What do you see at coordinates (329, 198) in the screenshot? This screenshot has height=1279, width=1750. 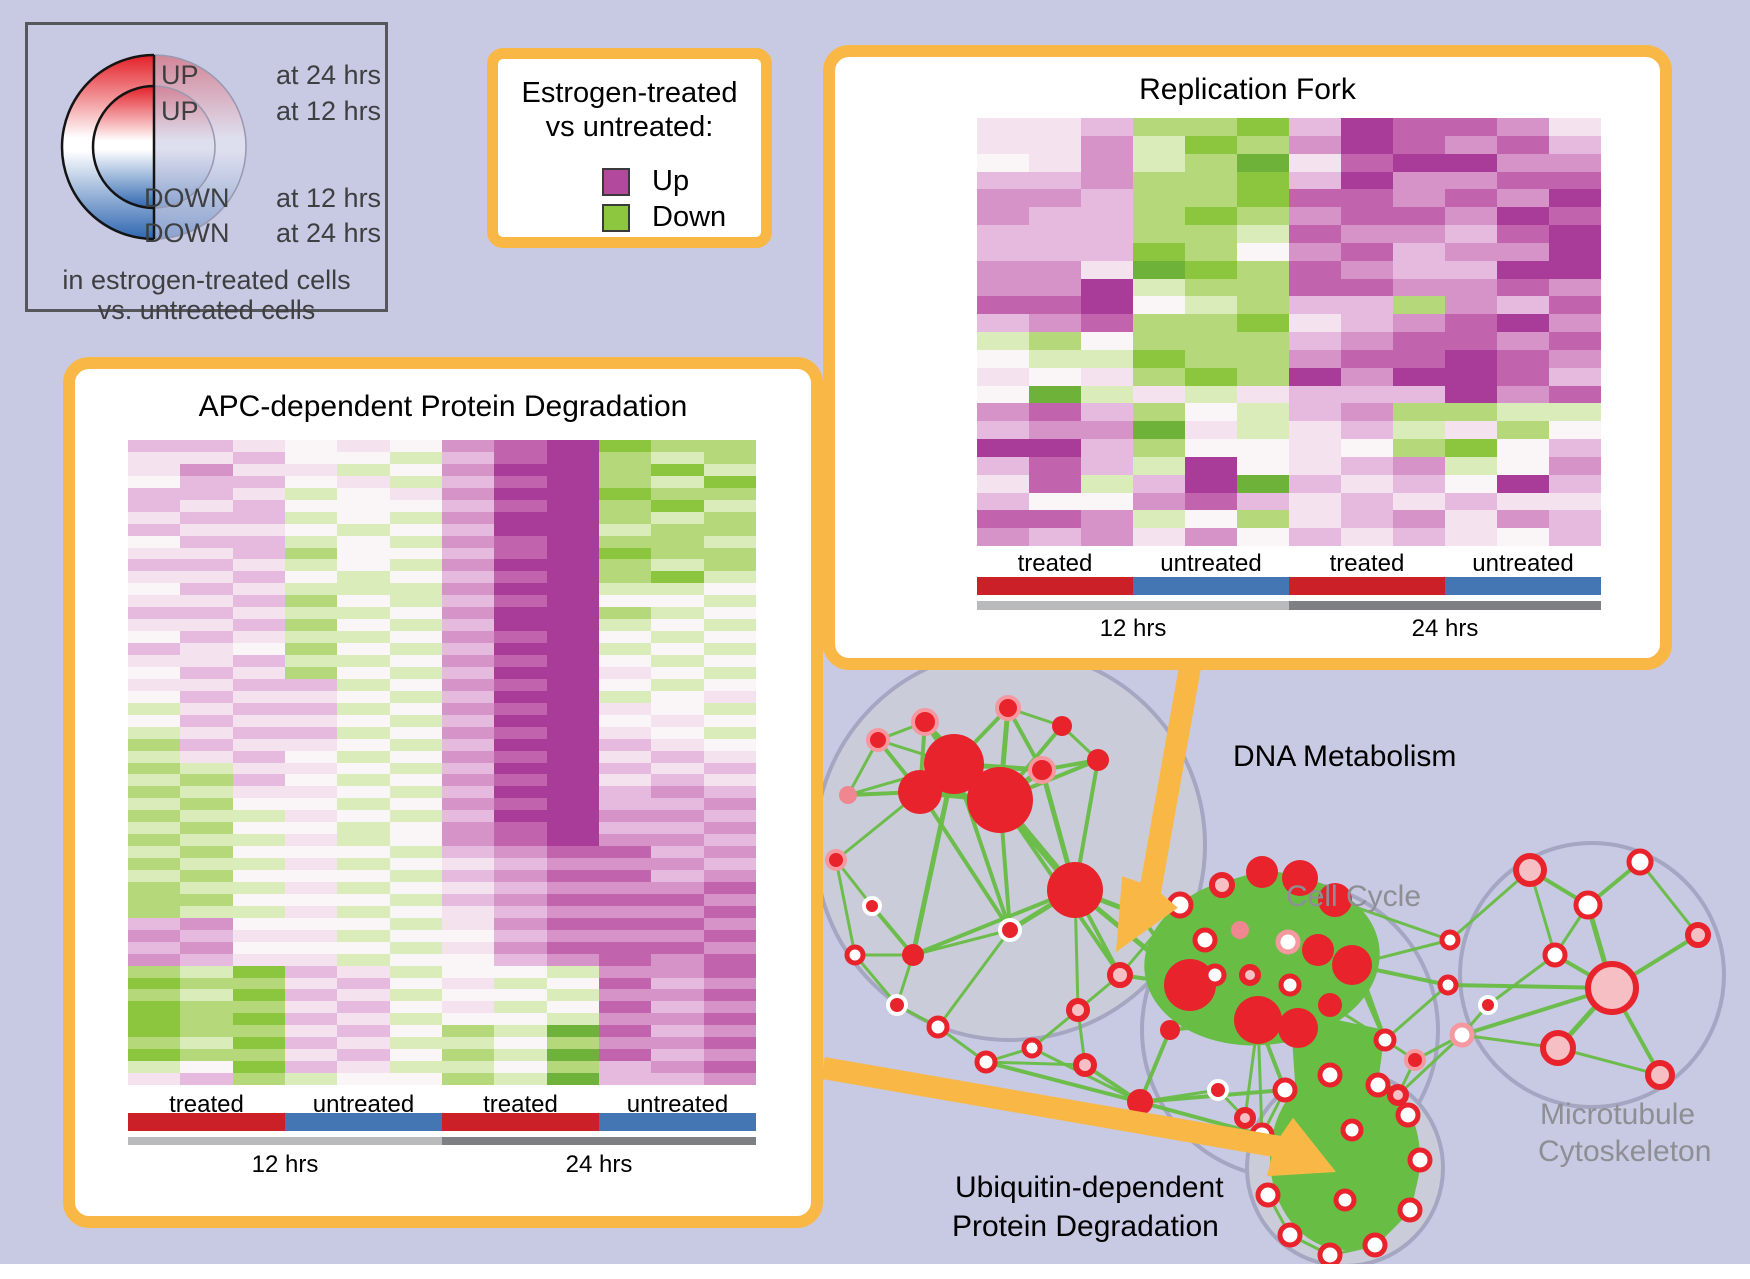 I see `legend-at-12b: at 12 hrs` at bounding box center [329, 198].